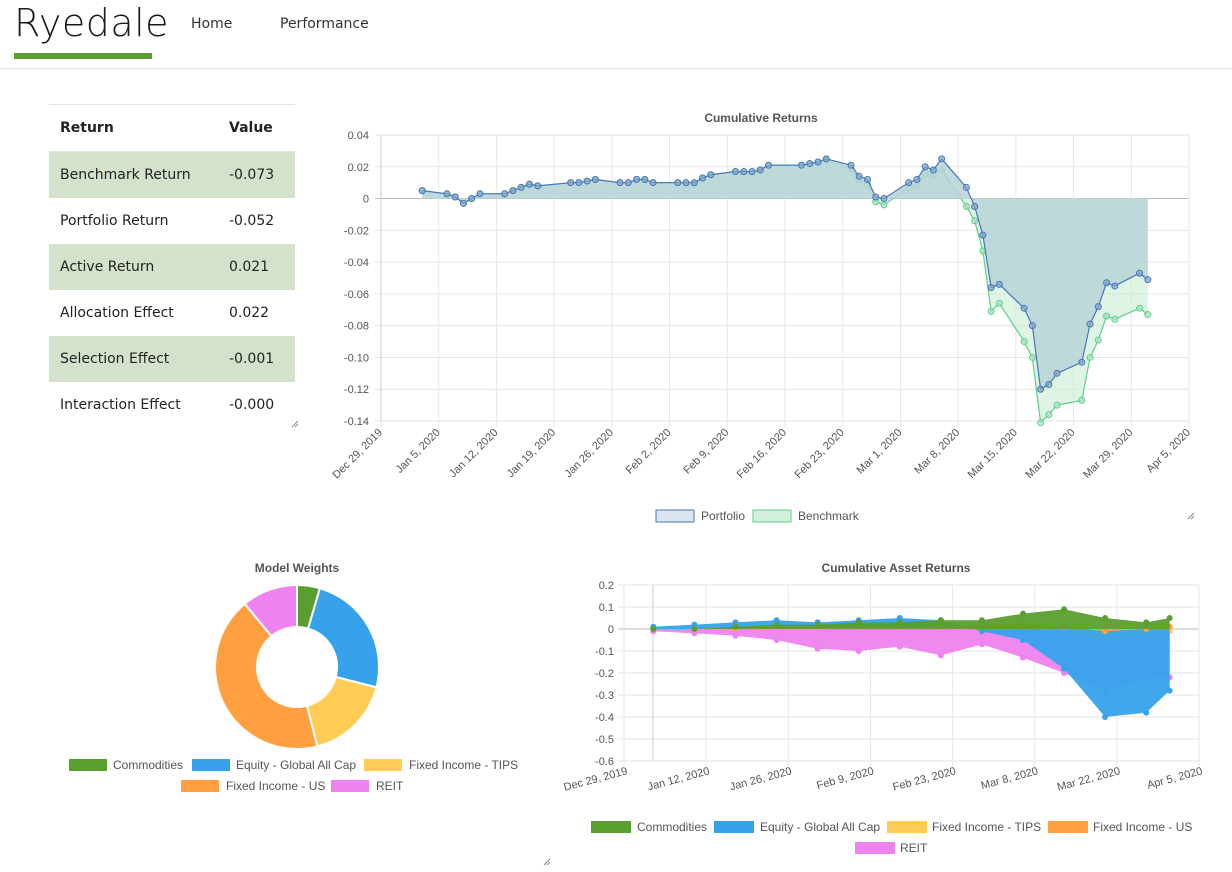 Image resolution: width=1232 pixels, height=872 pixels. I want to click on x-tick-label: Apr 5, 2020, so click(1168, 451).